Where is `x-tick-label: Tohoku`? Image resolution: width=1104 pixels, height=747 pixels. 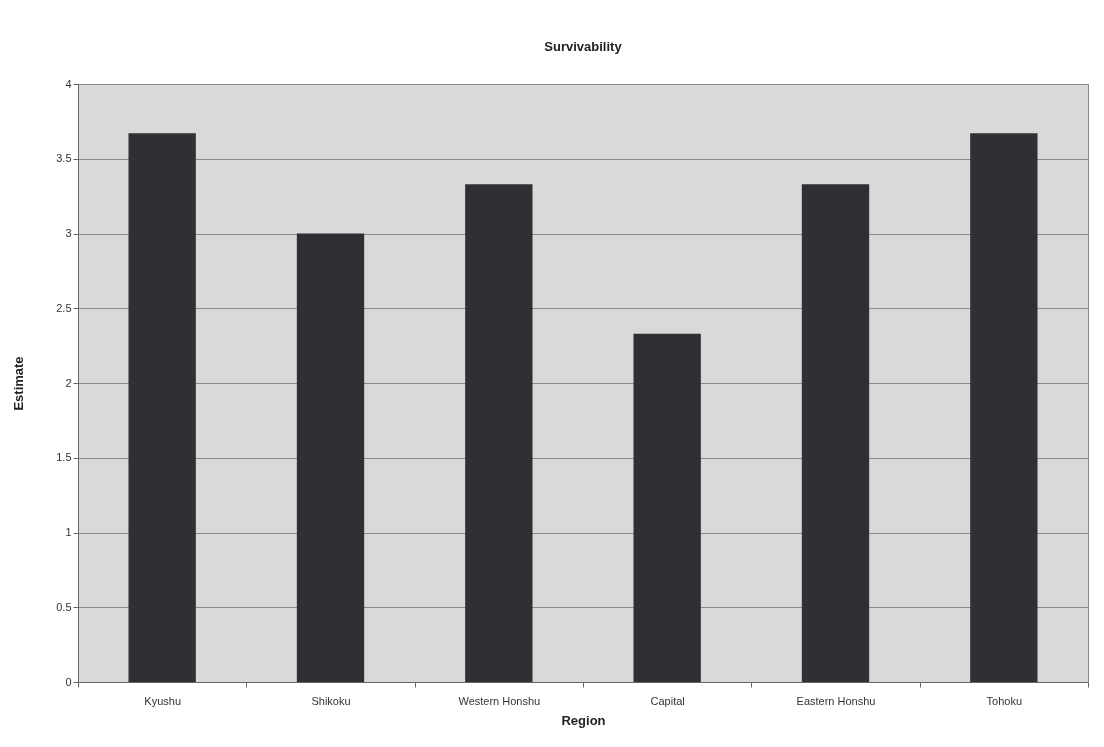
x-tick-label: Tohoku is located at coordinates (1004, 700).